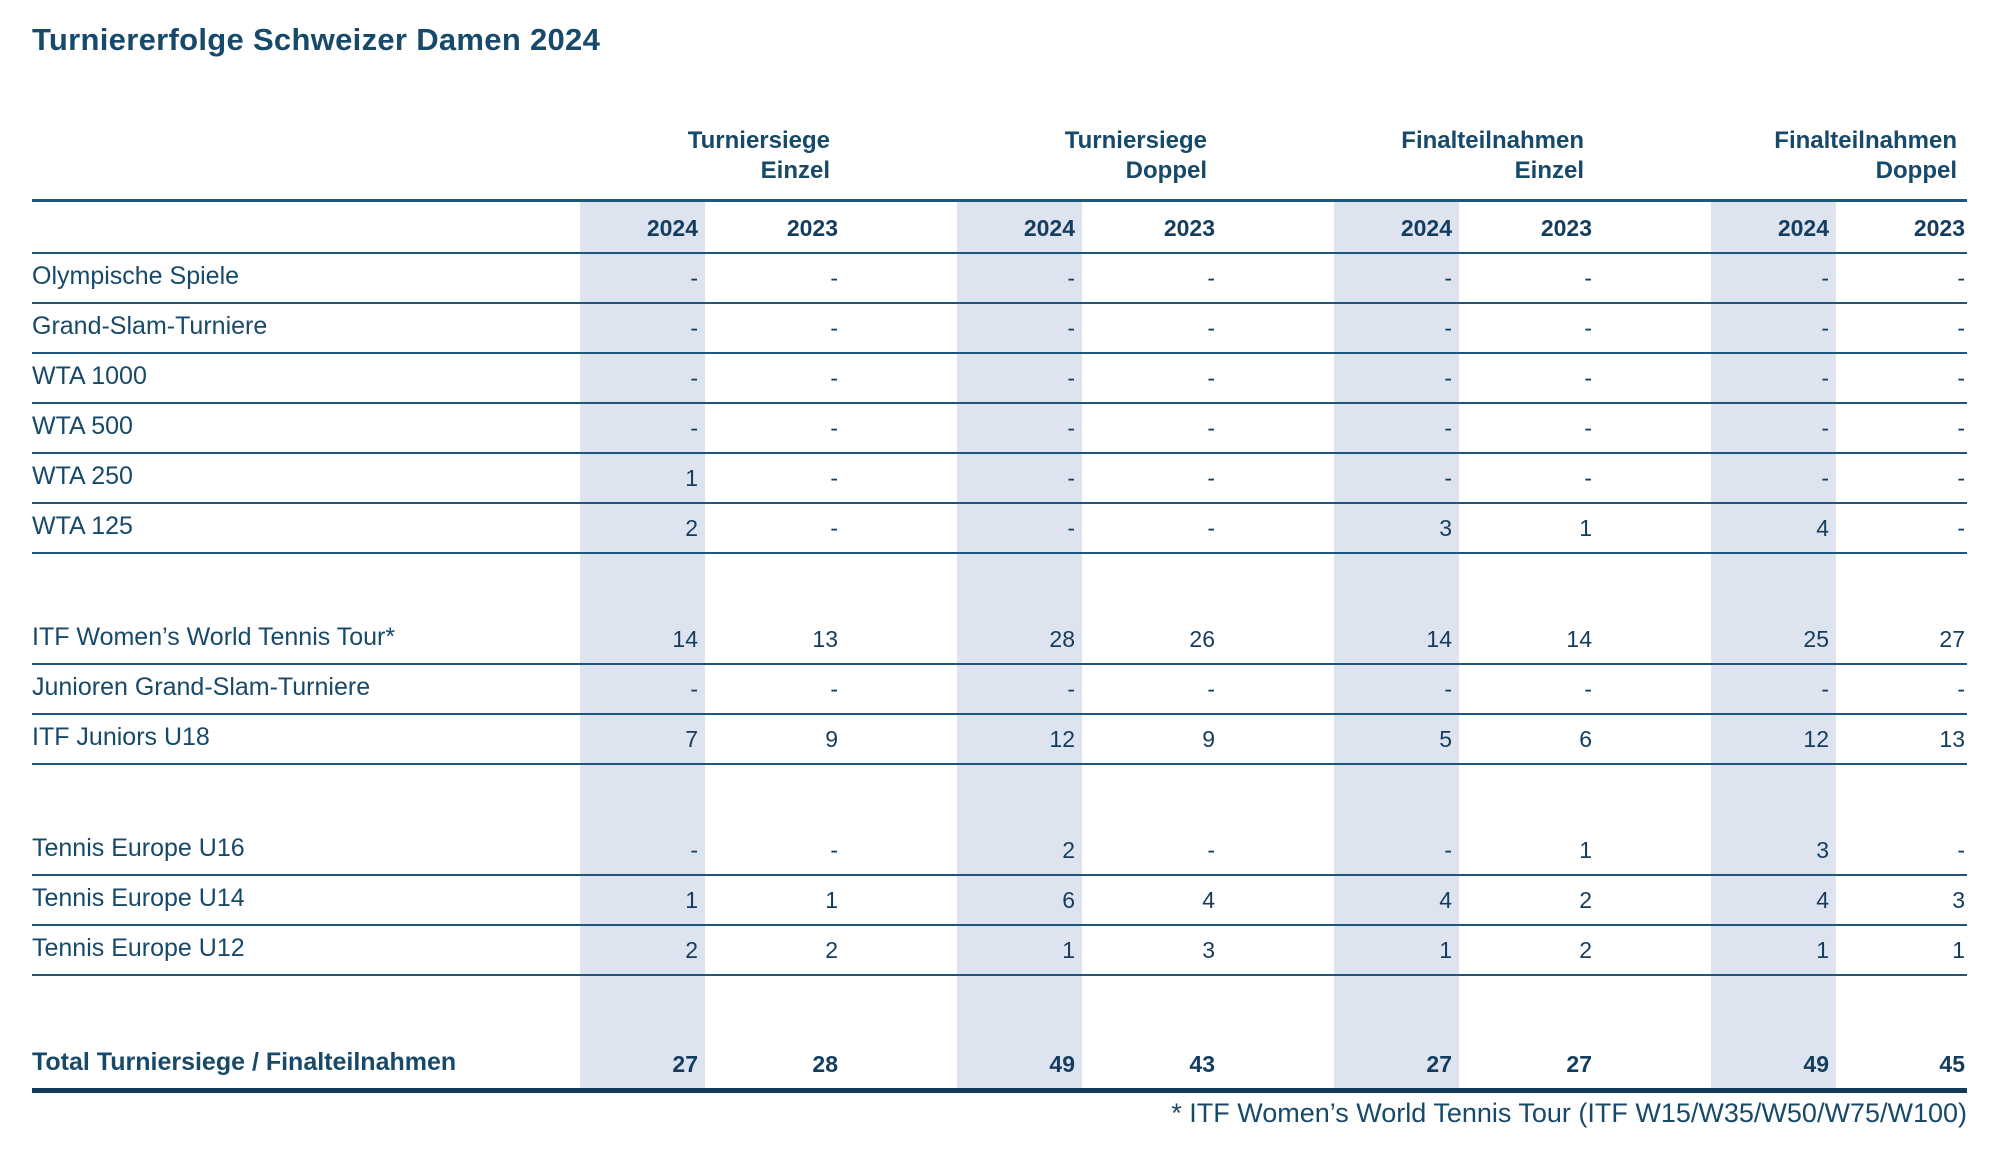  Describe the element at coordinates (1773, 900) in the screenshot. I see `cell-2024: 4` at that location.